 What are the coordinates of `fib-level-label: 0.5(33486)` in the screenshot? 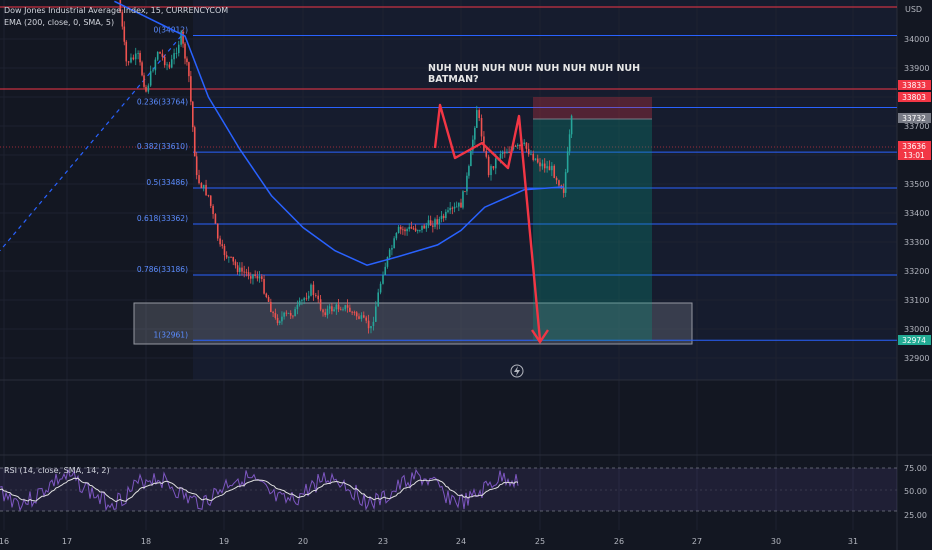 It's located at (167, 182).